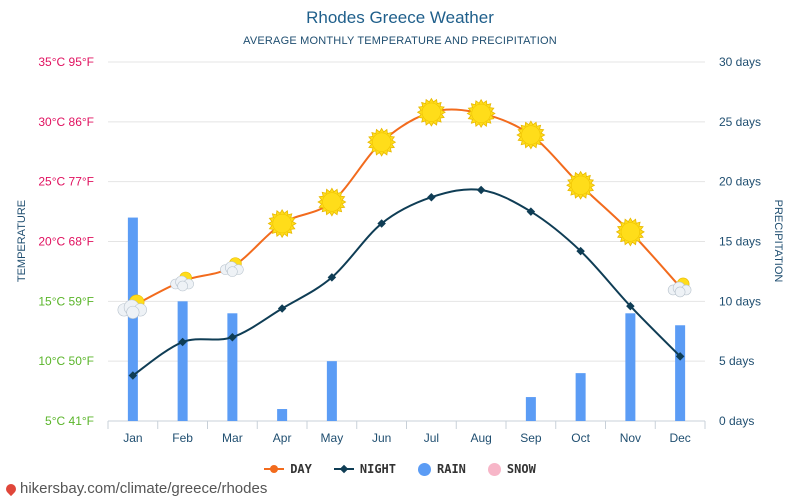 The height and width of the screenshot is (500, 800). Describe the element at coordinates (740, 182) in the screenshot. I see `right-tick-label: 20 days` at that location.